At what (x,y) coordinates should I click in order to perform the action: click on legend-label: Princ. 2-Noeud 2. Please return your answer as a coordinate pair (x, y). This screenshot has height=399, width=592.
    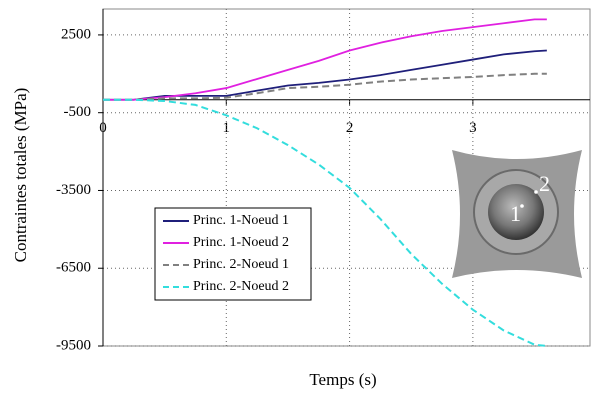
    Looking at the image, I should click on (241, 286).